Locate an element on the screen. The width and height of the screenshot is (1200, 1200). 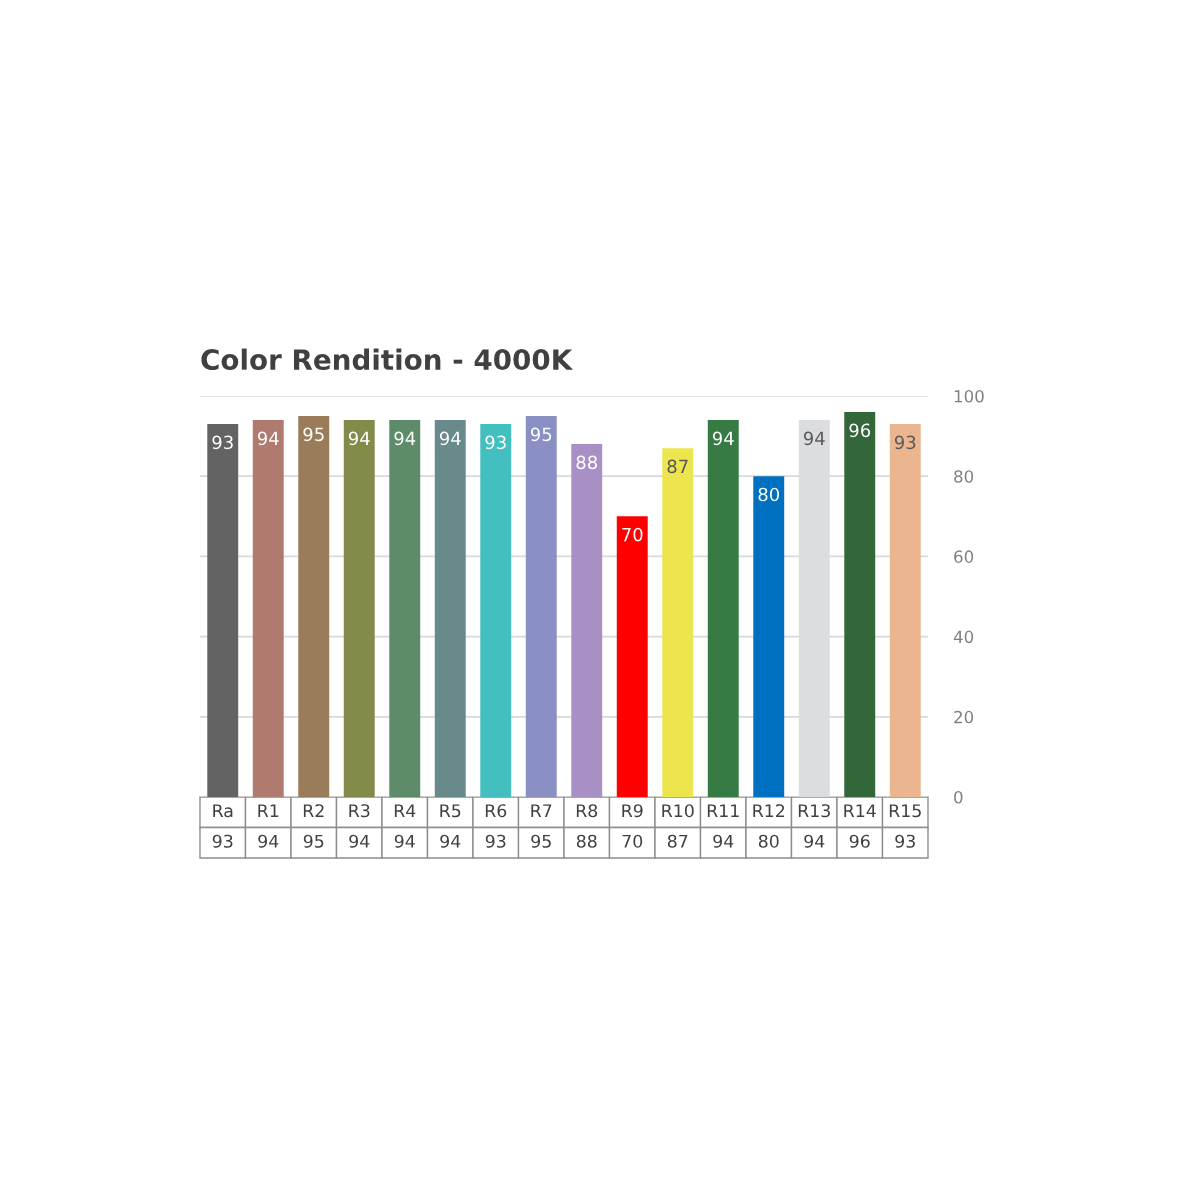
annotation: 70 is located at coordinates (632, 534).